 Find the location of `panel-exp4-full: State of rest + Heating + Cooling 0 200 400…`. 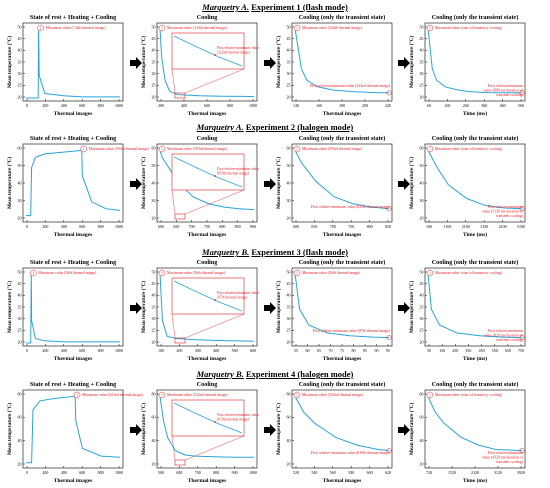

panel-exp4-full: State of rest + Heating + Cooling 0 200 400… is located at coordinates (75, 432).